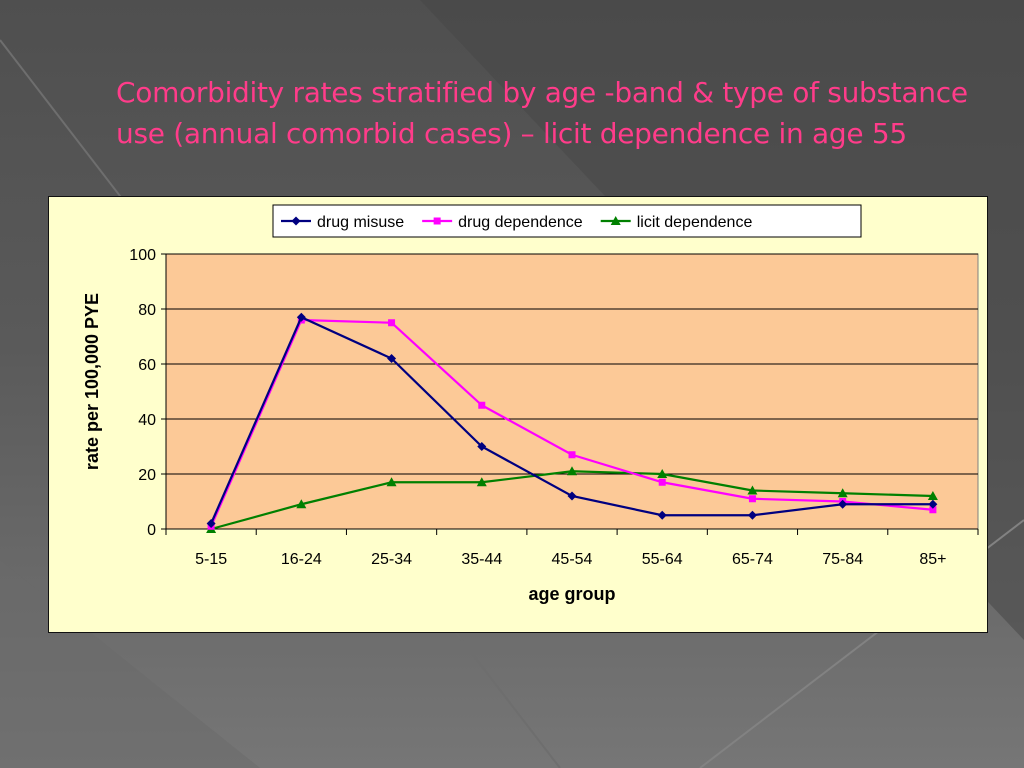 The width and height of the screenshot is (1024, 768). I want to click on x-tick-label: 65-74, so click(752, 559).